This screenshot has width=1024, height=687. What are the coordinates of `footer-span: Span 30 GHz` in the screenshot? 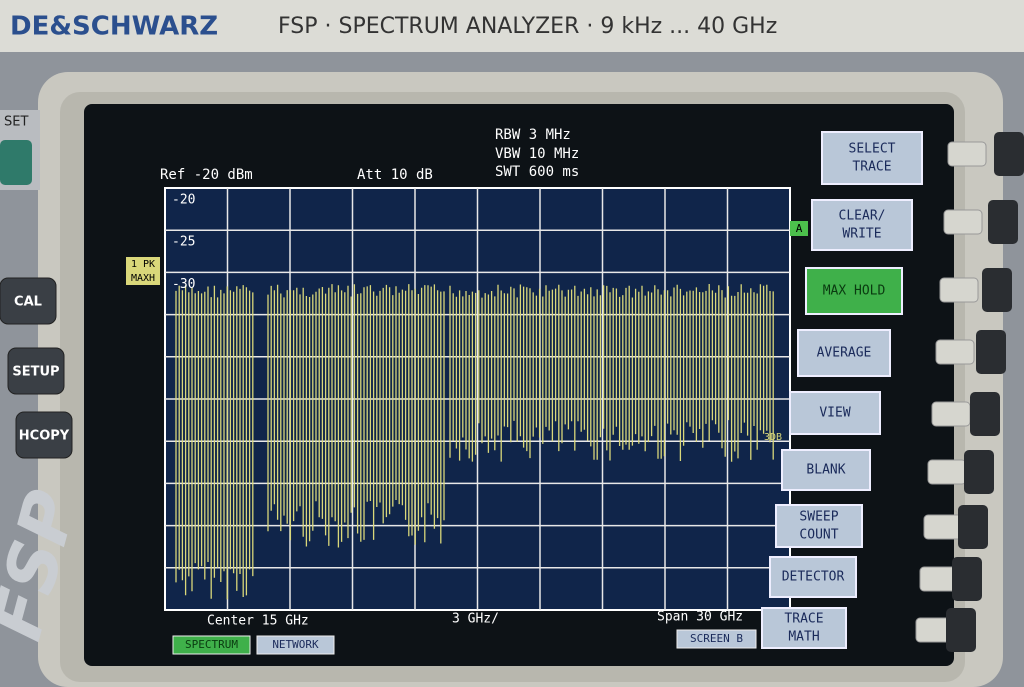 It's located at (700, 617).